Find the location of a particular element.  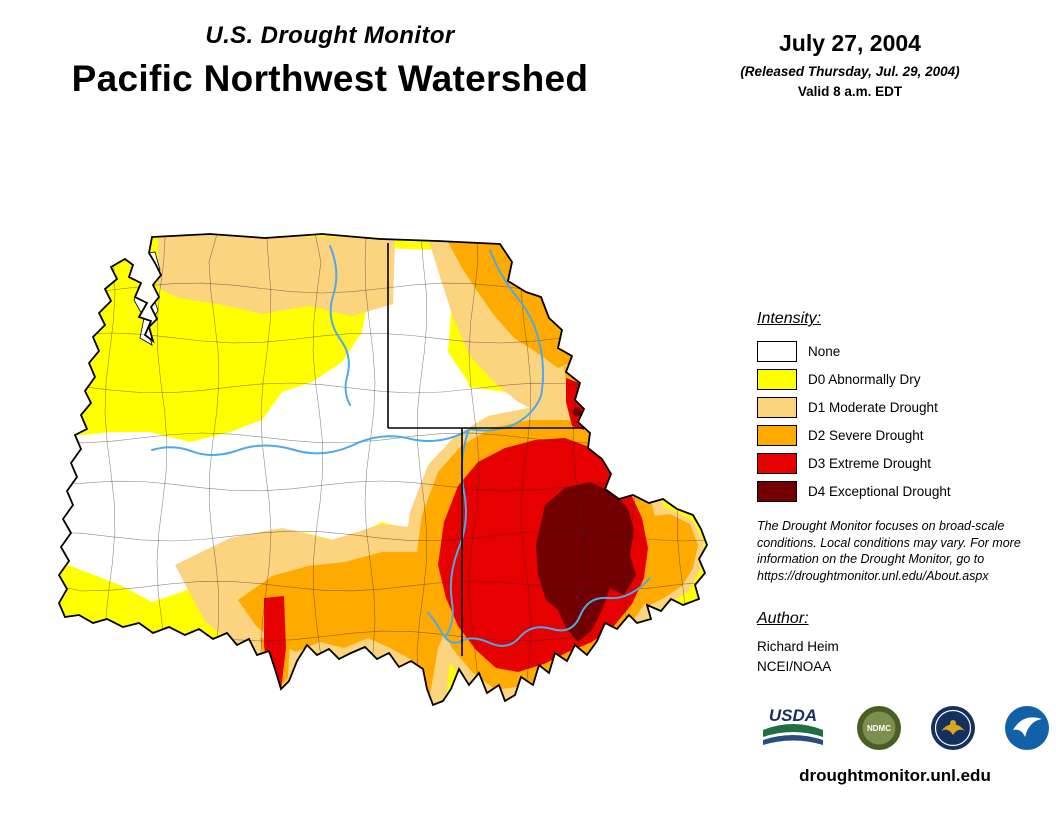

ndmc-logo: NDMC is located at coordinates (879, 728).